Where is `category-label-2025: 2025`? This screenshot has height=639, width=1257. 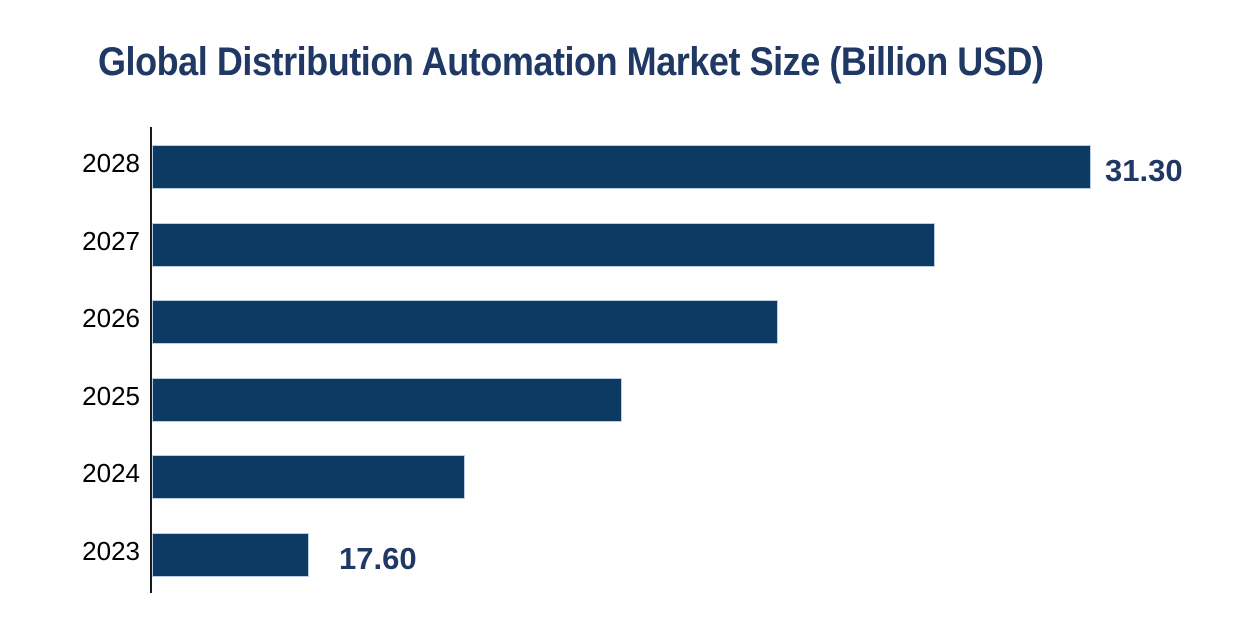 category-label-2025: 2025 is located at coordinates (111, 396).